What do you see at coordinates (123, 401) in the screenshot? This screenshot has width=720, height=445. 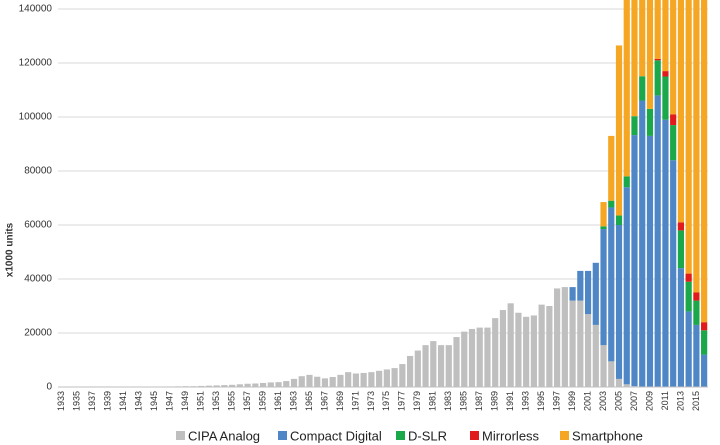 I see `x-tick-label: 1941` at bounding box center [123, 401].